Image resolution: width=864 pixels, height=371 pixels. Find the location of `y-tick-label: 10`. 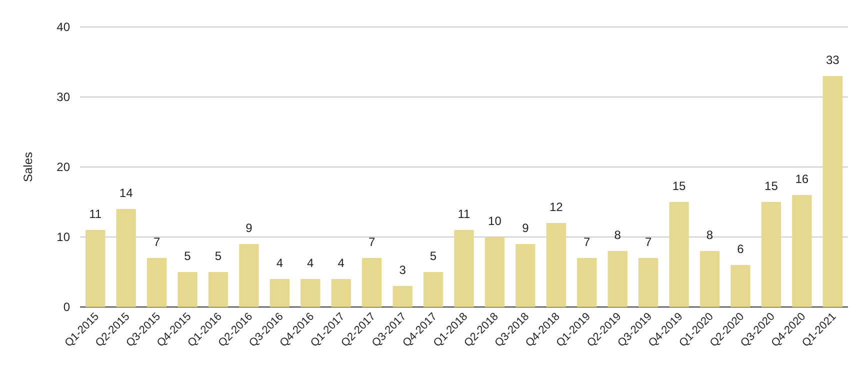

y-tick-label: 10 is located at coordinates (63, 237).